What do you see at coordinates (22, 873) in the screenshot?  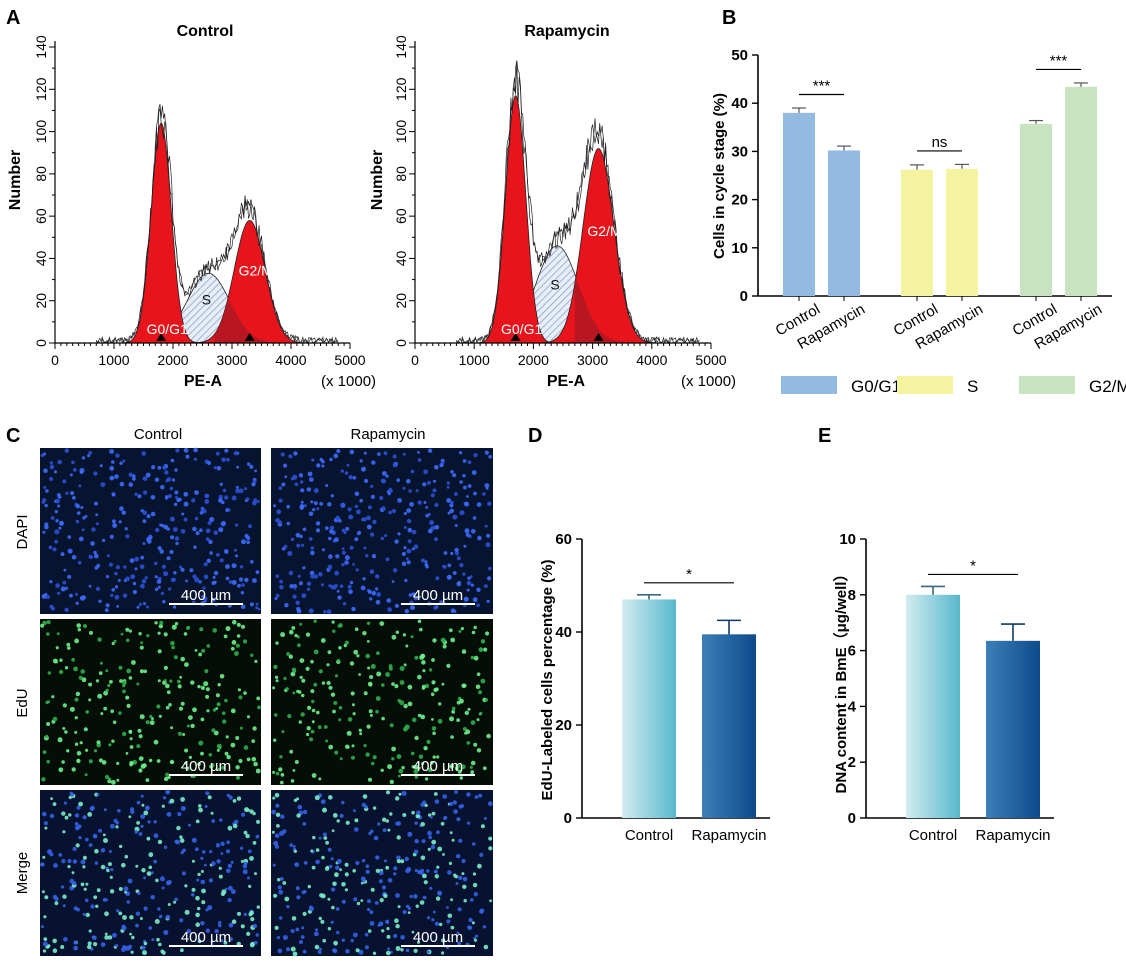 I see `micrograph-row-merge: Merge` at bounding box center [22, 873].